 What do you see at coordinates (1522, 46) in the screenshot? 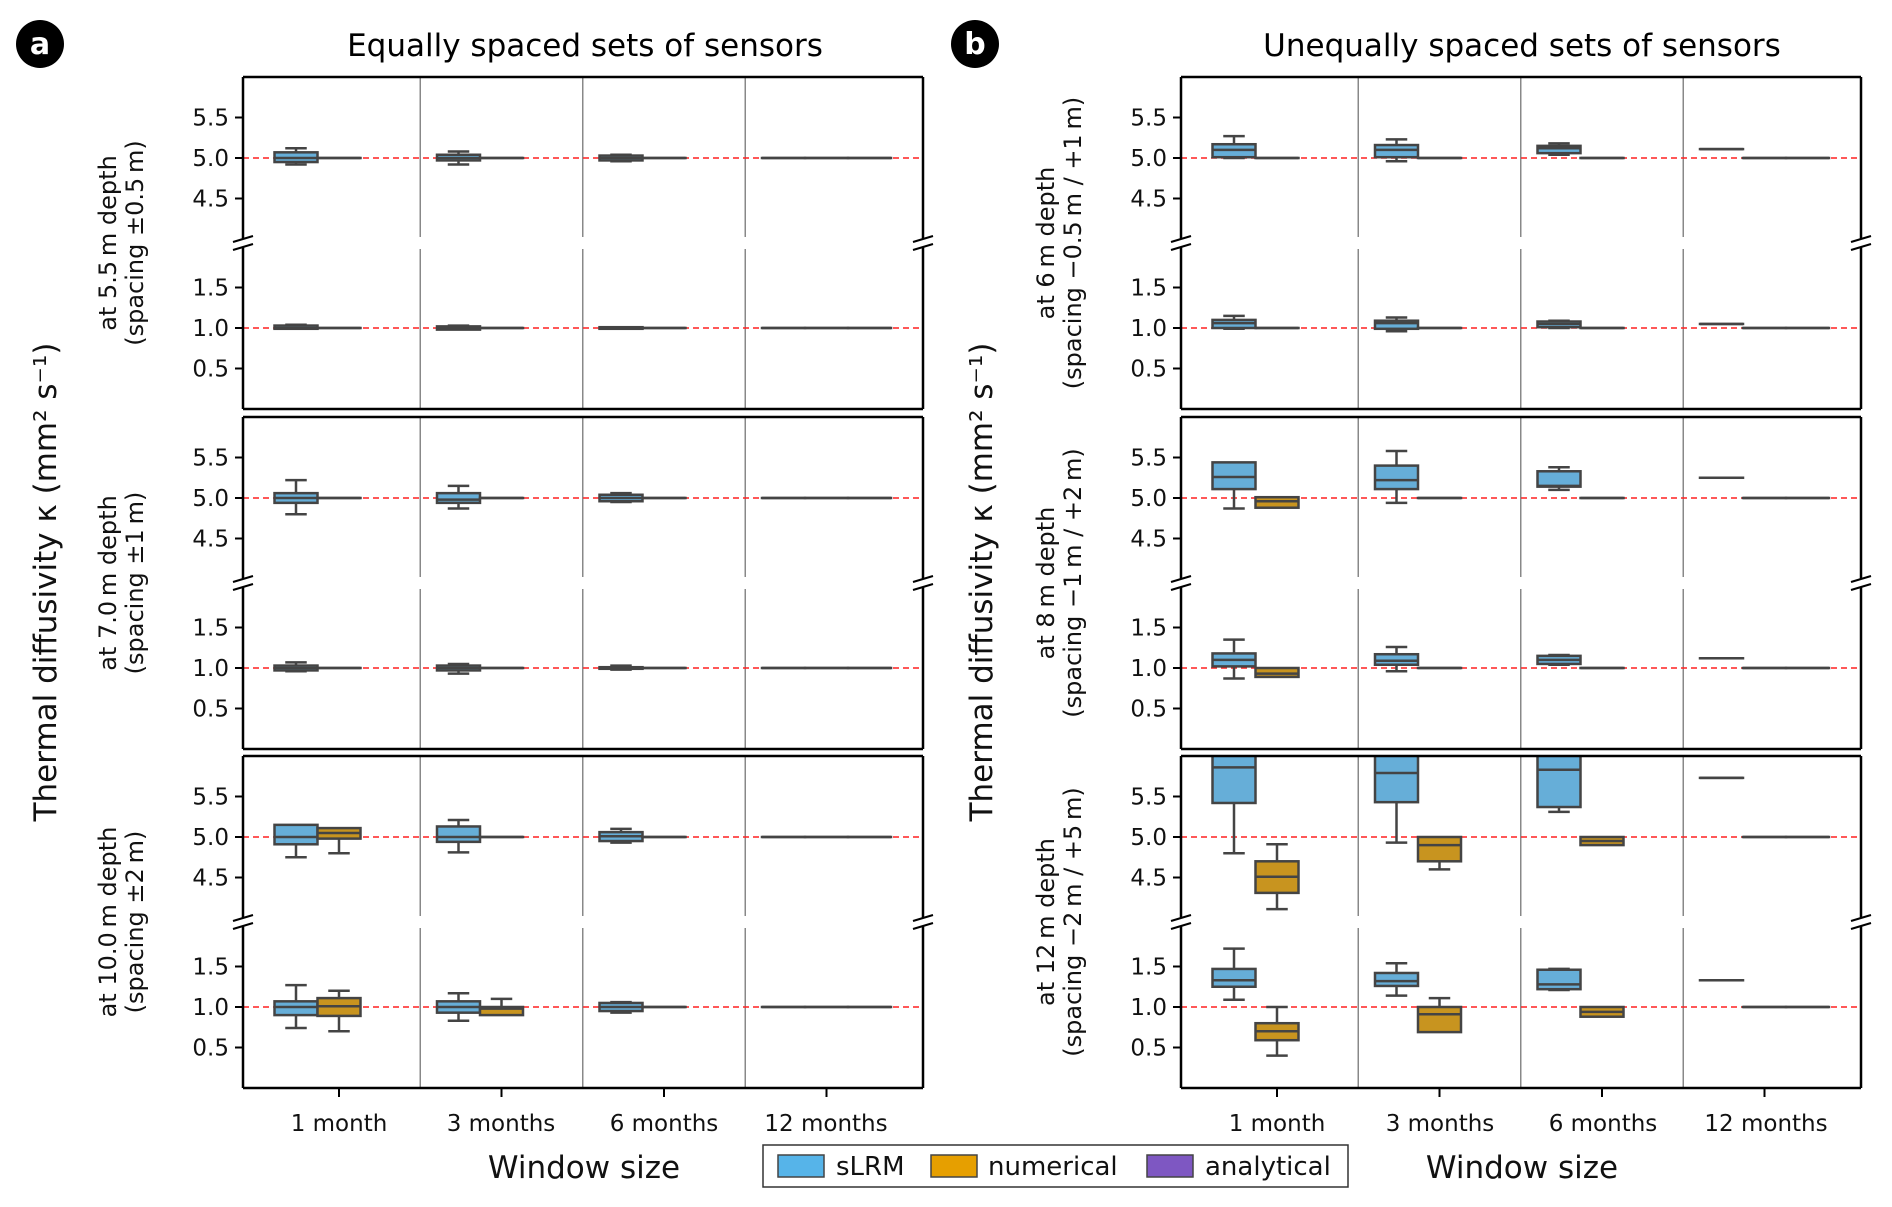
I see `panel-b-title: Unequally spaced sets of sensors` at bounding box center [1522, 46].